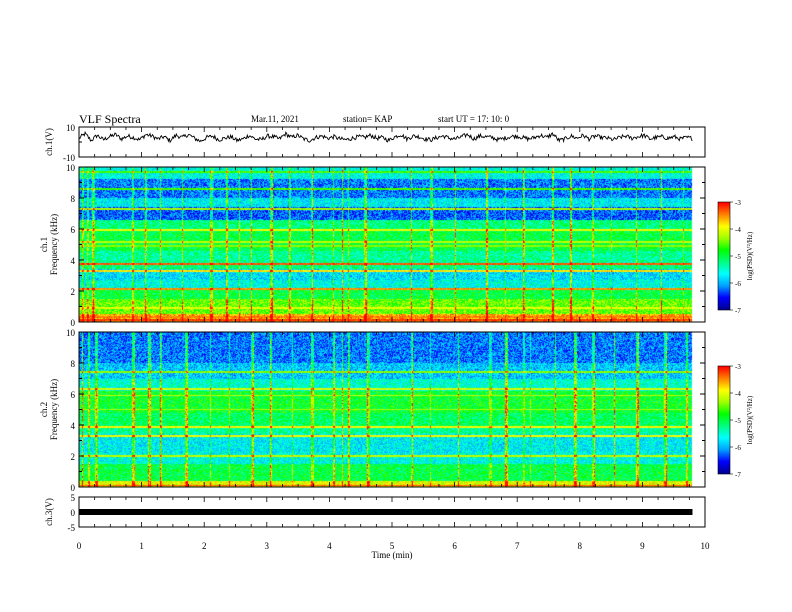 The width and height of the screenshot is (792, 612). What do you see at coordinates (73, 199) in the screenshot?
I see `ch1-spectrogram-ytick-label: 8` at bounding box center [73, 199].